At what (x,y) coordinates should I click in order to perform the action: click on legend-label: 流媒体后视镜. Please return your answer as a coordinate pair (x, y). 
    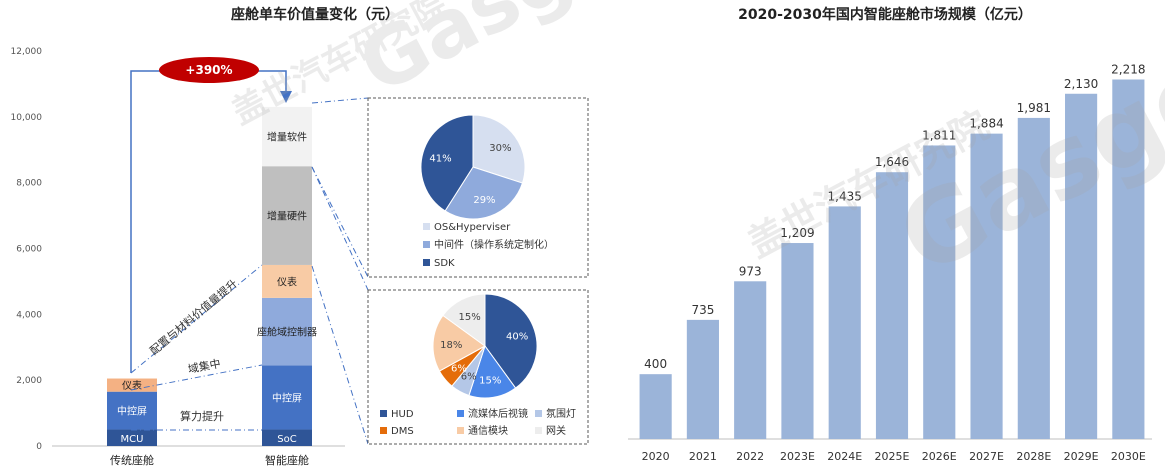
    Looking at the image, I should click on (498, 413).